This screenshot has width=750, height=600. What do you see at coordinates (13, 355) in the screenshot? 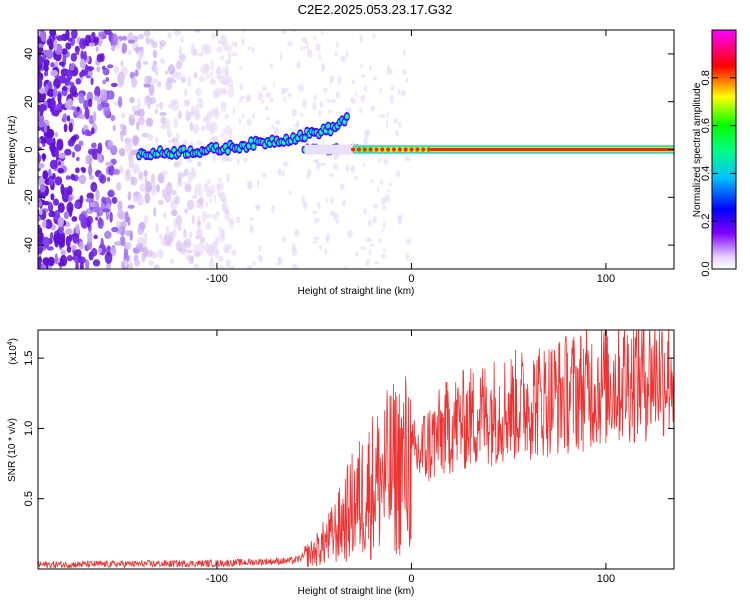
I see `snr-multiplier-base: (x10` at bounding box center [13, 355].